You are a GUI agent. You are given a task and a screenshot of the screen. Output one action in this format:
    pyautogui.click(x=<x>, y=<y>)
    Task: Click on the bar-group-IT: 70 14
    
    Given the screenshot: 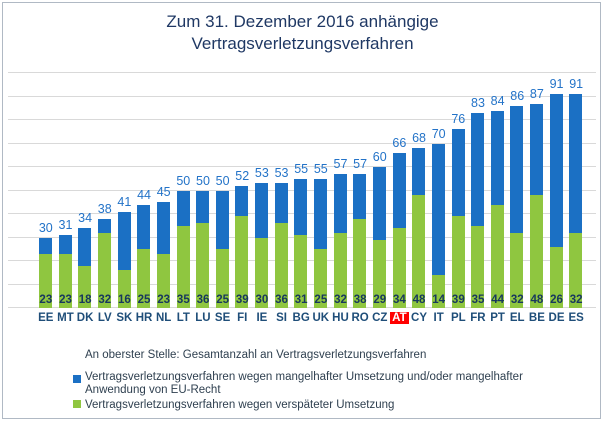 What is the action you would take?
    pyautogui.click(x=439, y=190)
    